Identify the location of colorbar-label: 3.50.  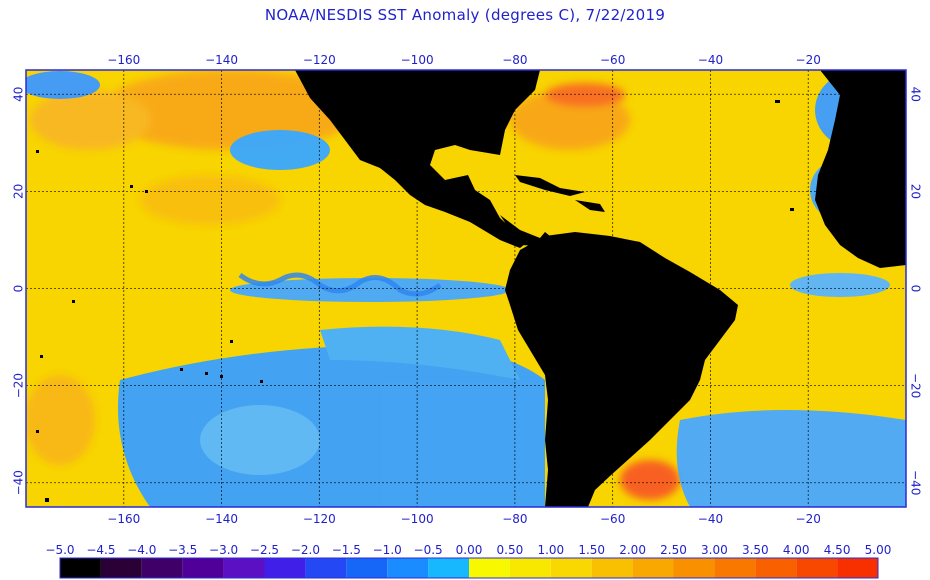
(755, 550).